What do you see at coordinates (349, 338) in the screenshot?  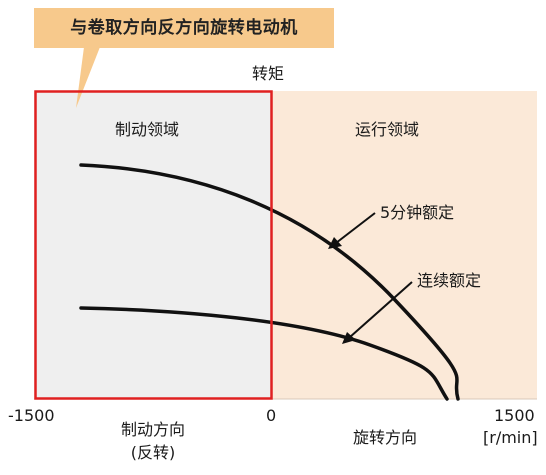 I see `arrowhead-continuous` at bounding box center [349, 338].